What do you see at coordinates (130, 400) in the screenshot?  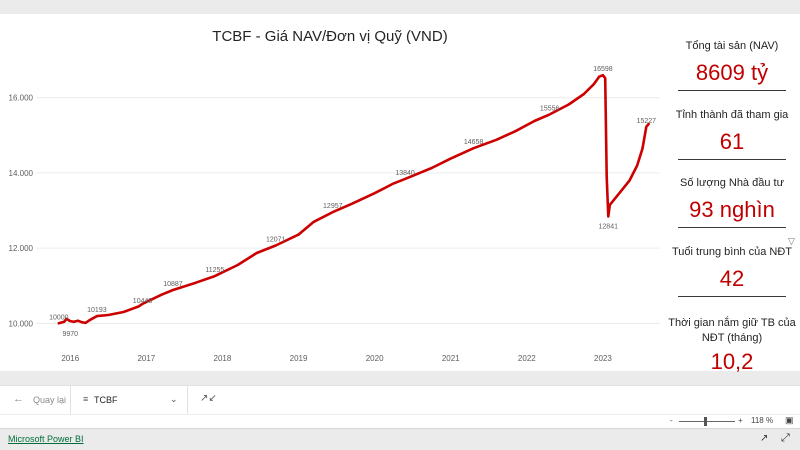 I see `page-selector: ≡ TCBF` at bounding box center [130, 400].